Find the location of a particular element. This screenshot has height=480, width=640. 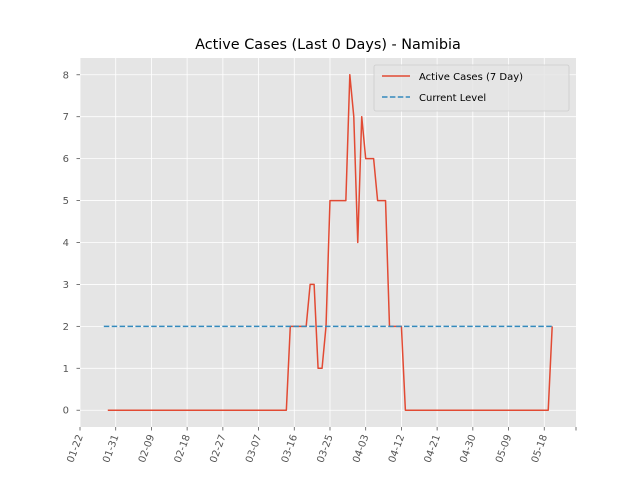

legend: Active Cases (7 Day) Current Level is located at coordinates (471, 88).